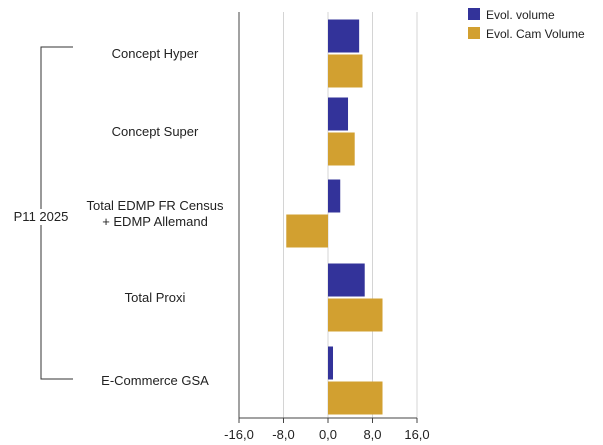  What do you see at coordinates (416, 434) in the screenshot?
I see `x-tick-label: 16,0` at bounding box center [416, 434].